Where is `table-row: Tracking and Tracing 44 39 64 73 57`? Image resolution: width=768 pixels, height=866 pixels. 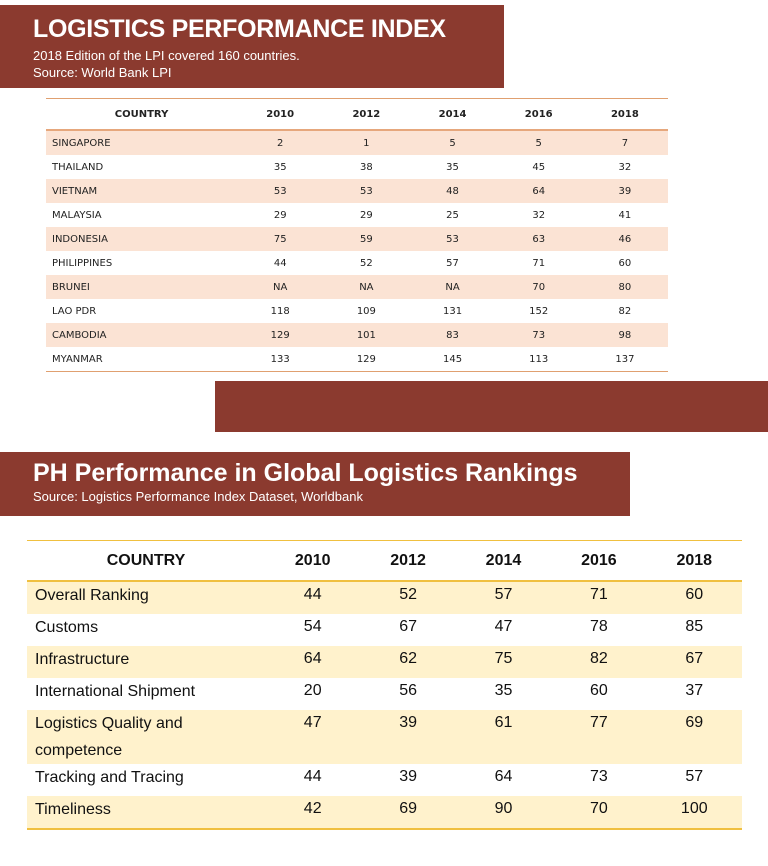
table-row: Tracking and Tracing 44 39 64 73 57 is located at coordinates (384, 780).